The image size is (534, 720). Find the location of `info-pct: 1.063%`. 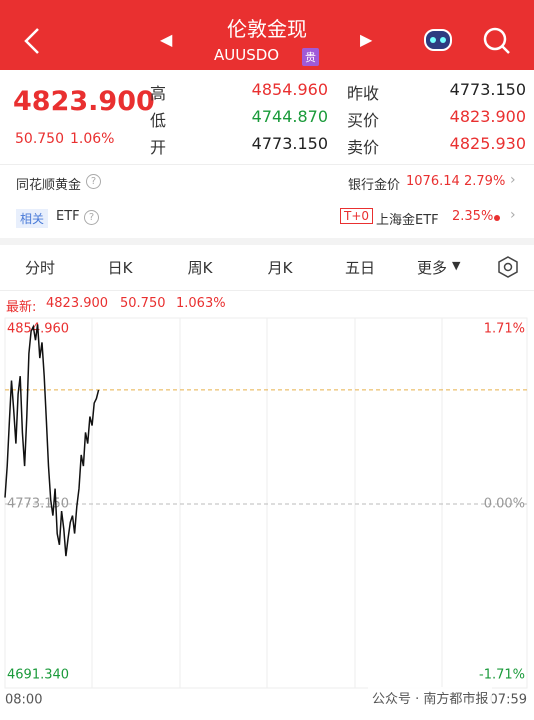

info-pct: 1.063% is located at coordinates (201, 303).